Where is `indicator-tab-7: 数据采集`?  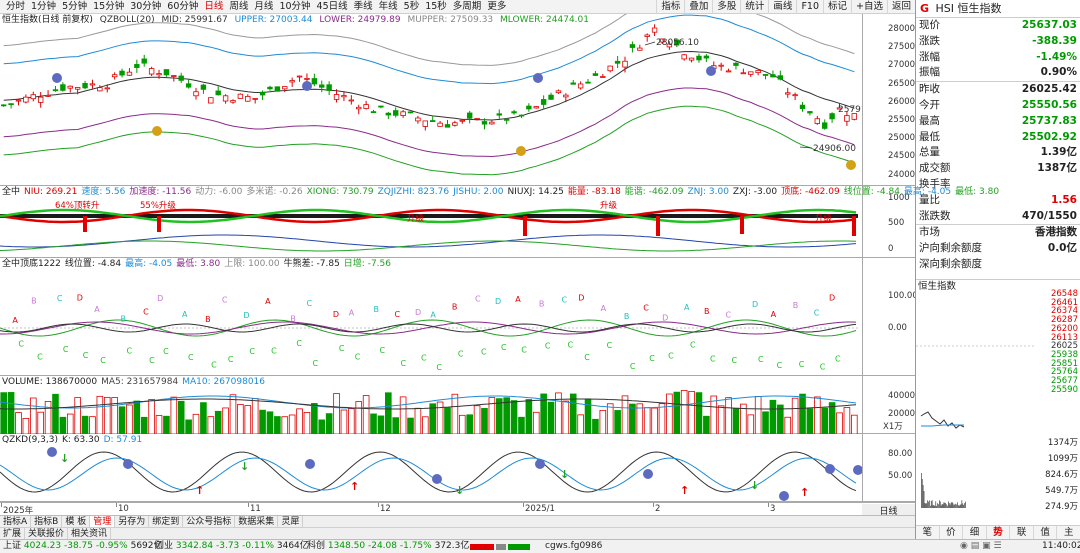 indicator-tab-7: 数据采集 is located at coordinates (257, 521).